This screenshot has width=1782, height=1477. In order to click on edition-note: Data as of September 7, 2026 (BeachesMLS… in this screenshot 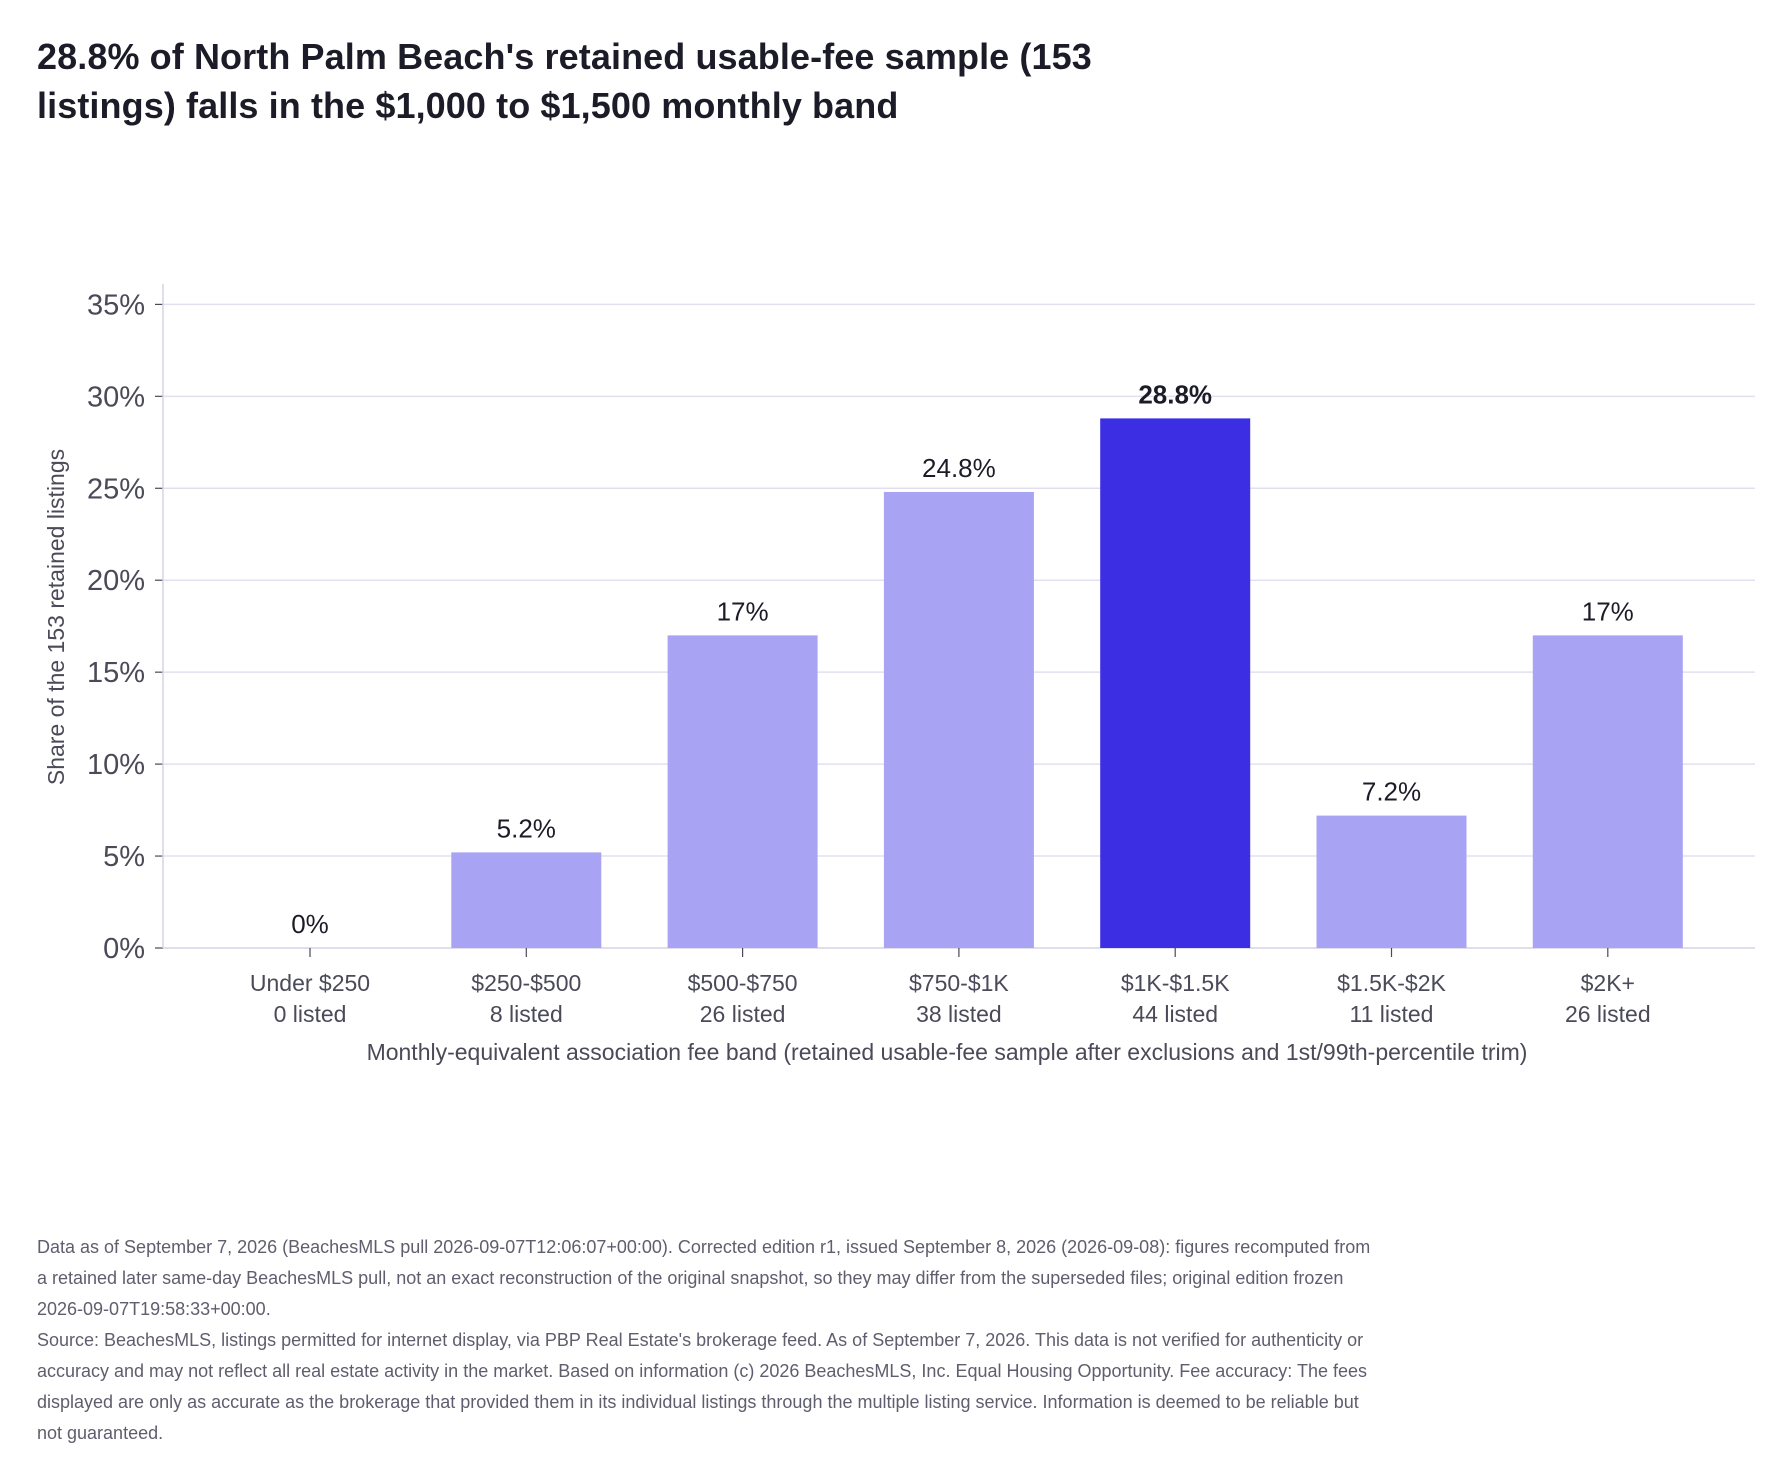, I will do `click(704, 1278)`.